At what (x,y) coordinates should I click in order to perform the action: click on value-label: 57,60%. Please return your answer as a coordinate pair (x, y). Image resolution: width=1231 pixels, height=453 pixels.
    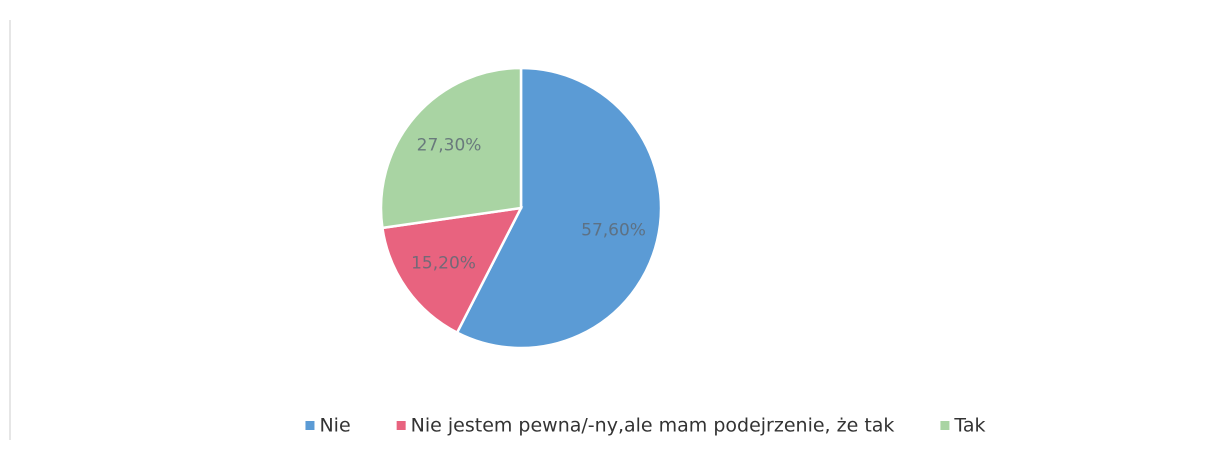
    Looking at the image, I should click on (613, 230).